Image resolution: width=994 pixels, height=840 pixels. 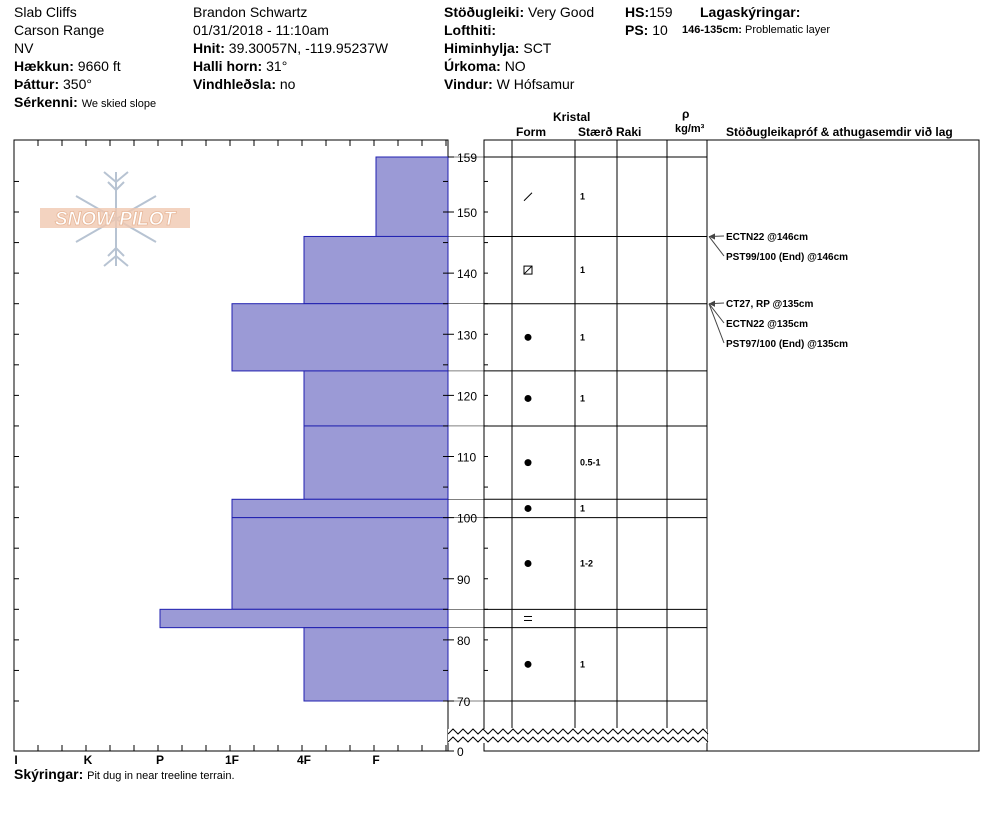 What do you see at coordinates (460, 752) in the screenshot?
I see `y-tick-label: 0` at bounding box center [460, 752].